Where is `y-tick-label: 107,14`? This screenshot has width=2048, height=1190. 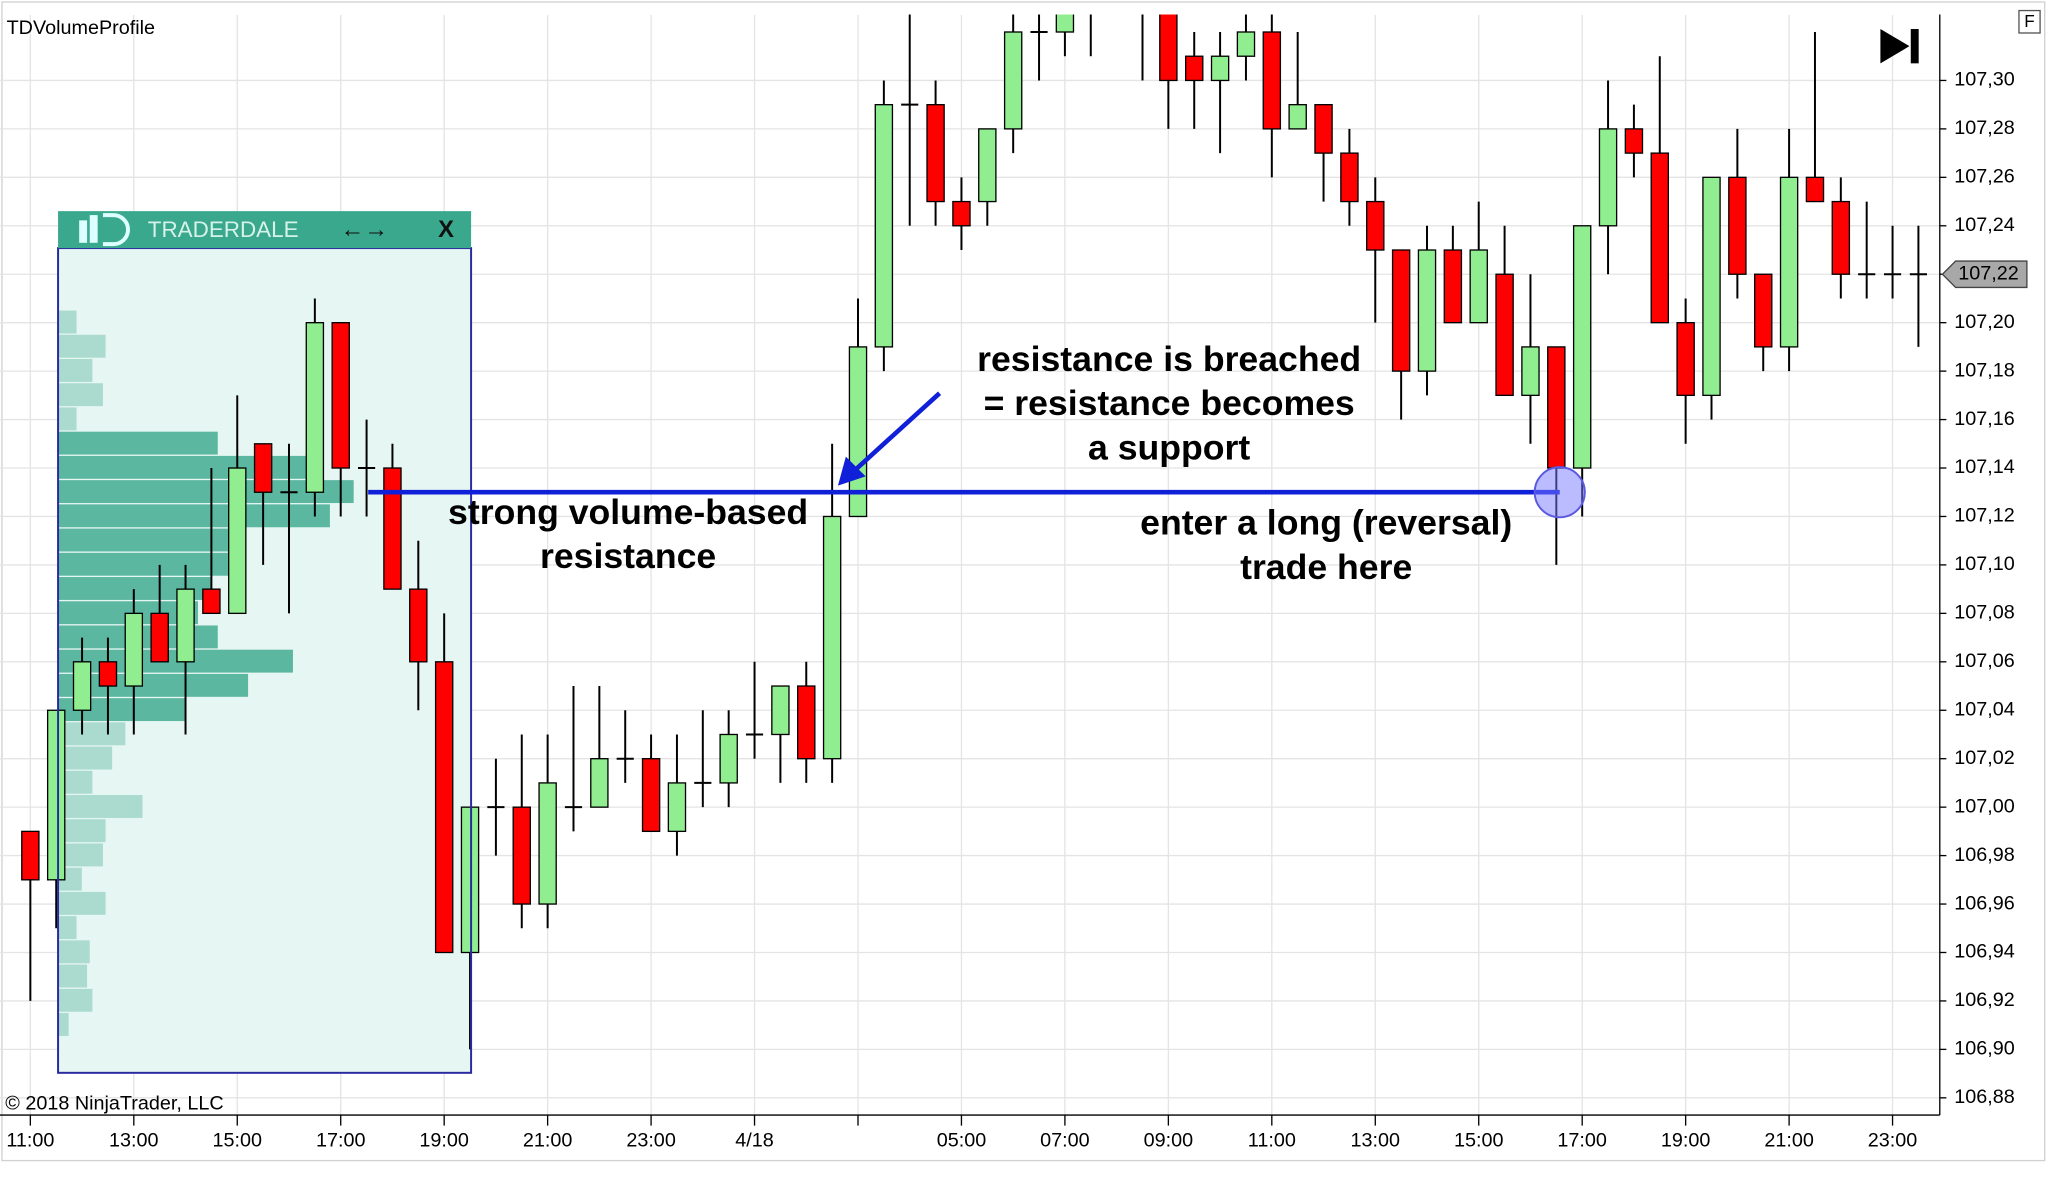 y-tick-label: 107,14 is located at coordinates (1984, 467).